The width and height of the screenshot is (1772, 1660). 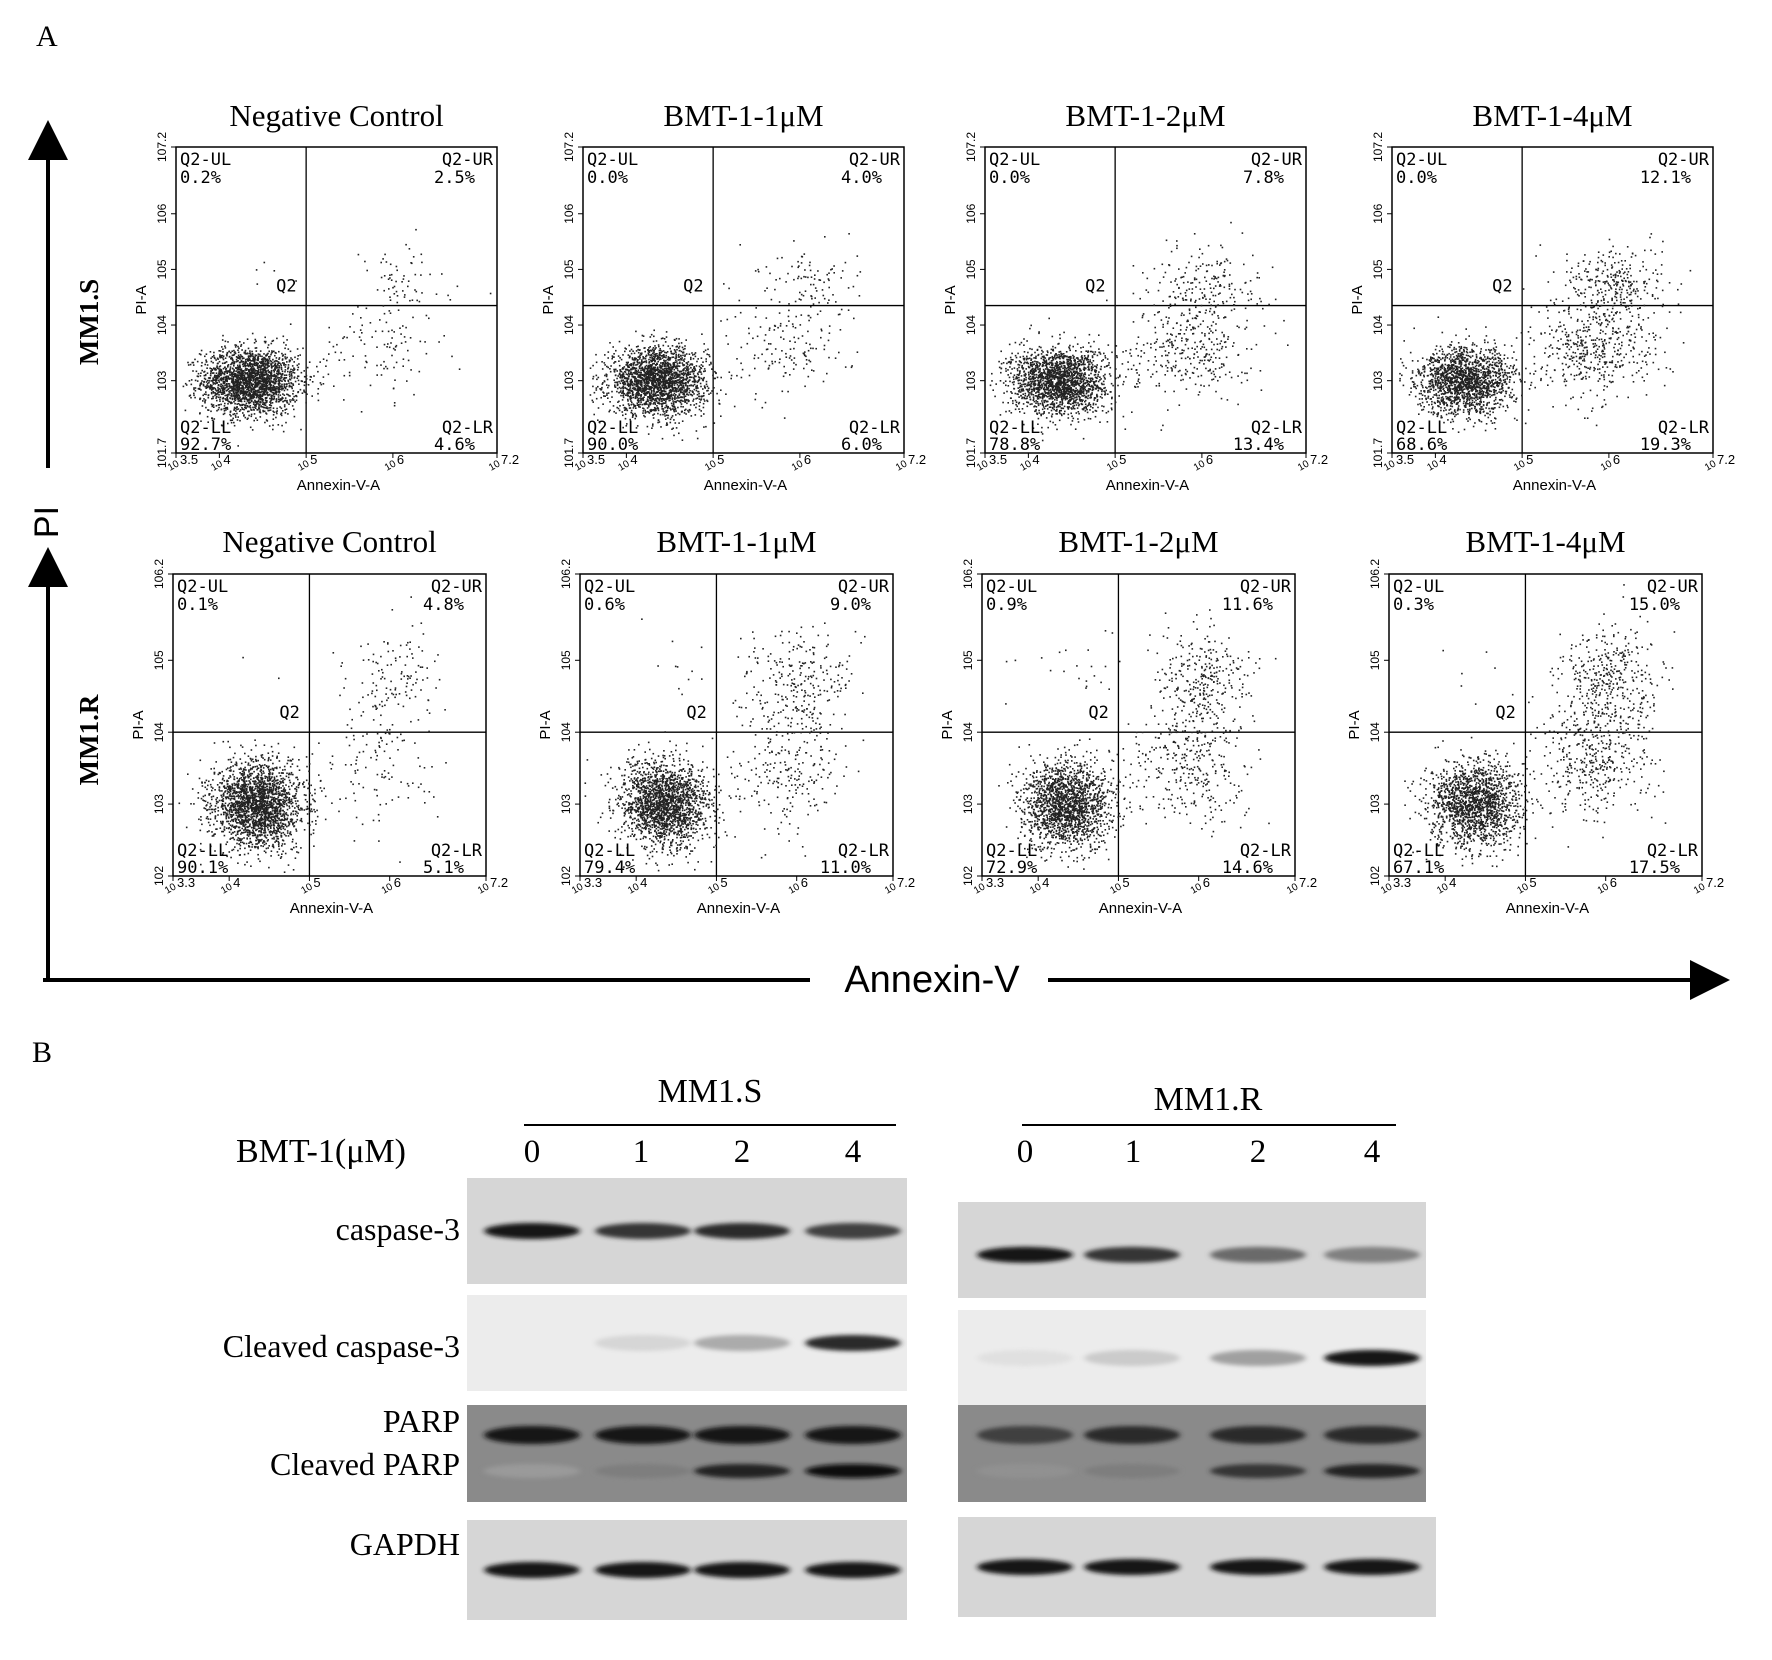 I want to click on plot-title: BMT-1-2μM, so click(x=1138, y=541).